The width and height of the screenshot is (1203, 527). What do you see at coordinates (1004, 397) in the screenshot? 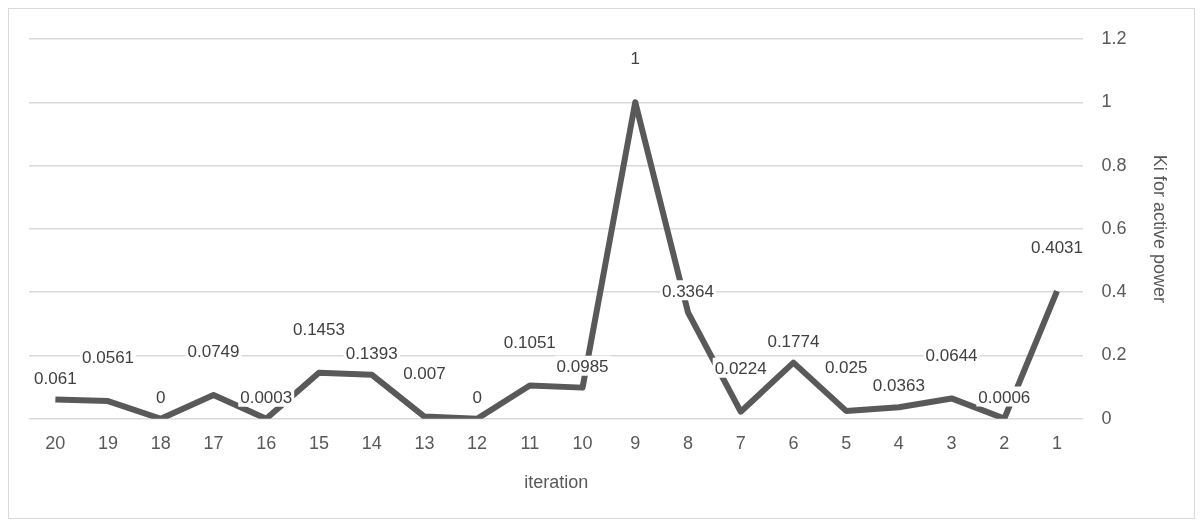
I see `data-label: 0.0006` at bounding box center [1004, 397].